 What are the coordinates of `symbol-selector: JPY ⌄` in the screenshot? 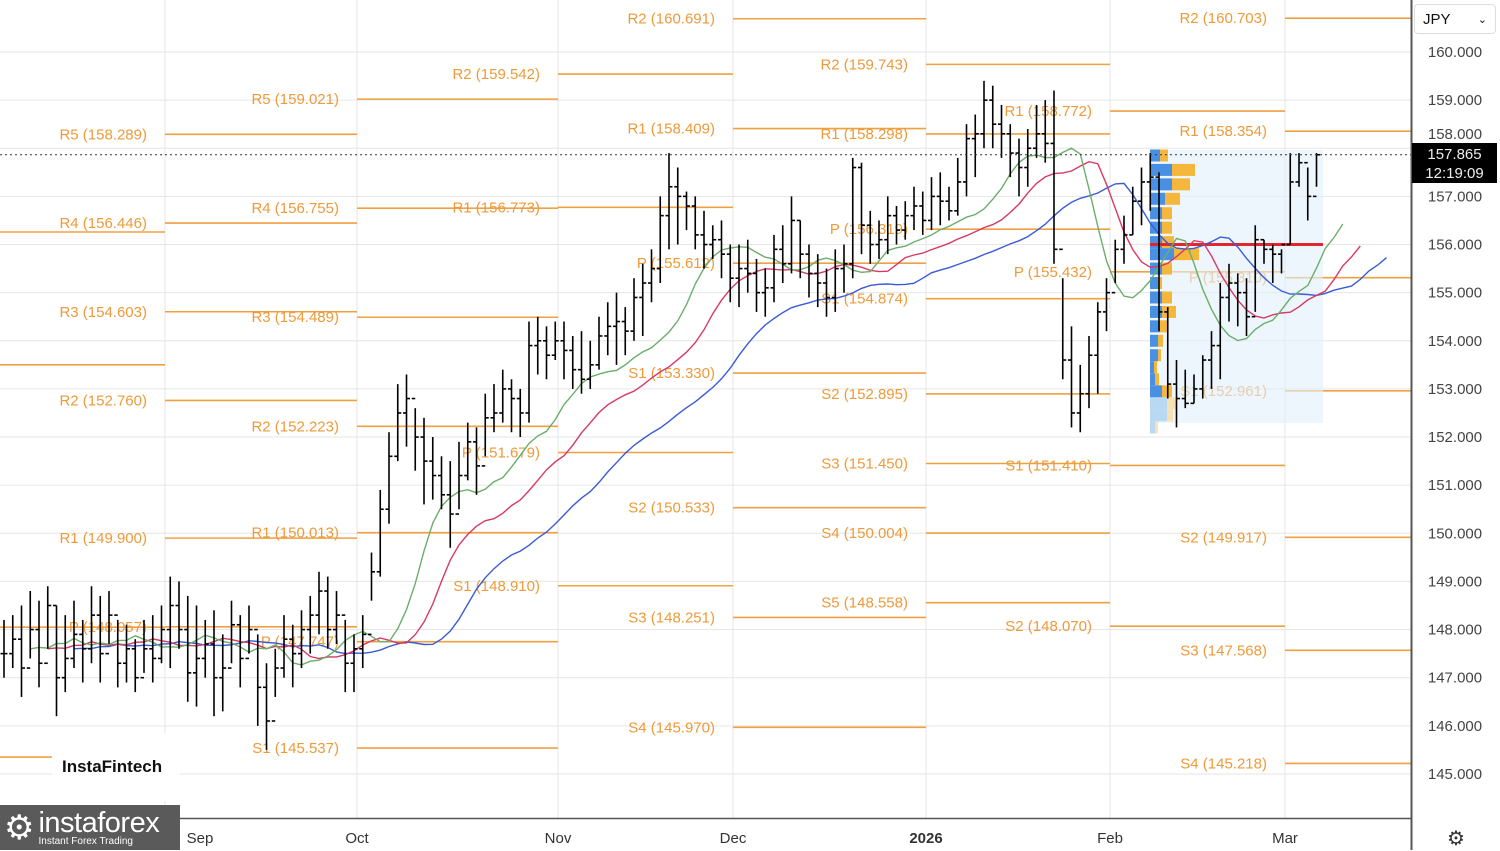 It's located at (1455, 19).